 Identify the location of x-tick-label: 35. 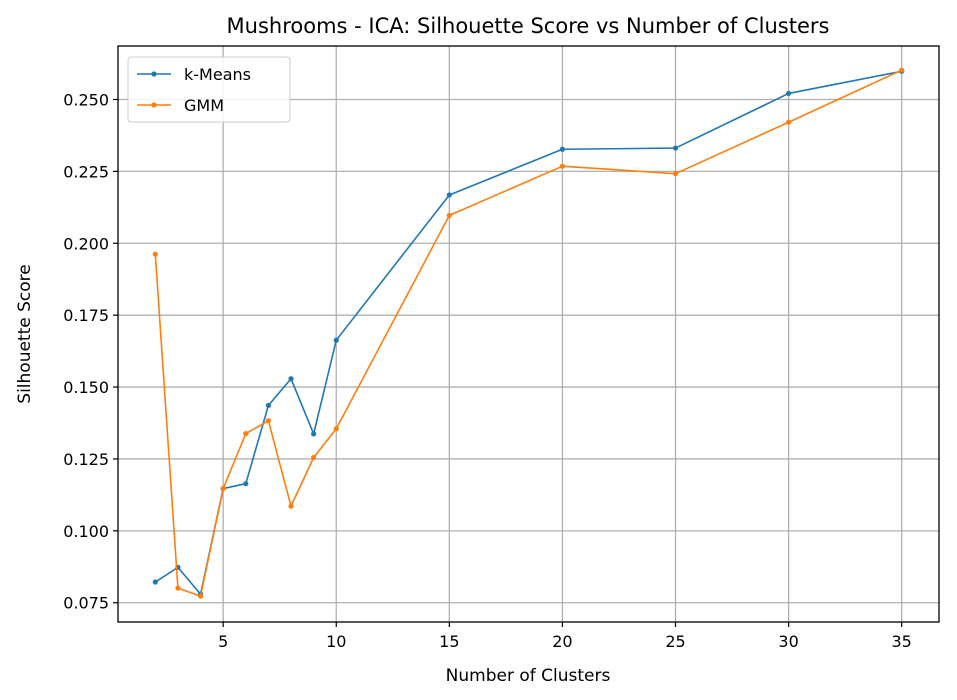
(902, 641).